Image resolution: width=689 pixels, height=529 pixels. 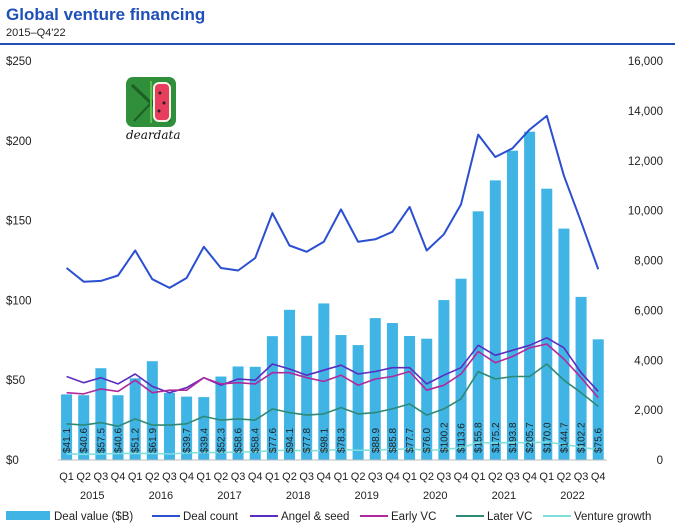 What do you see at coordinates (366, 496) in the screenshot?
I see `x-year-label: 2019` at bounding box center [366, 496].